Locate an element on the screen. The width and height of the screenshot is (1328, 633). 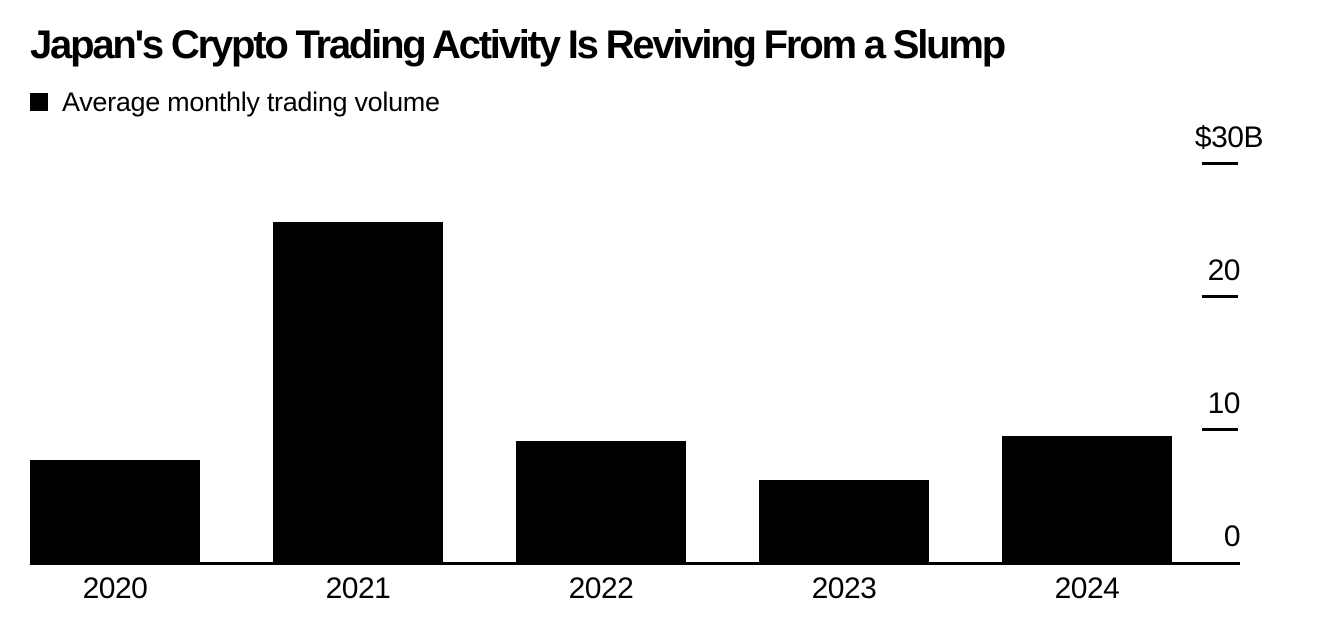
x-tick-label: 2020 is located at coordinates (115, 588).